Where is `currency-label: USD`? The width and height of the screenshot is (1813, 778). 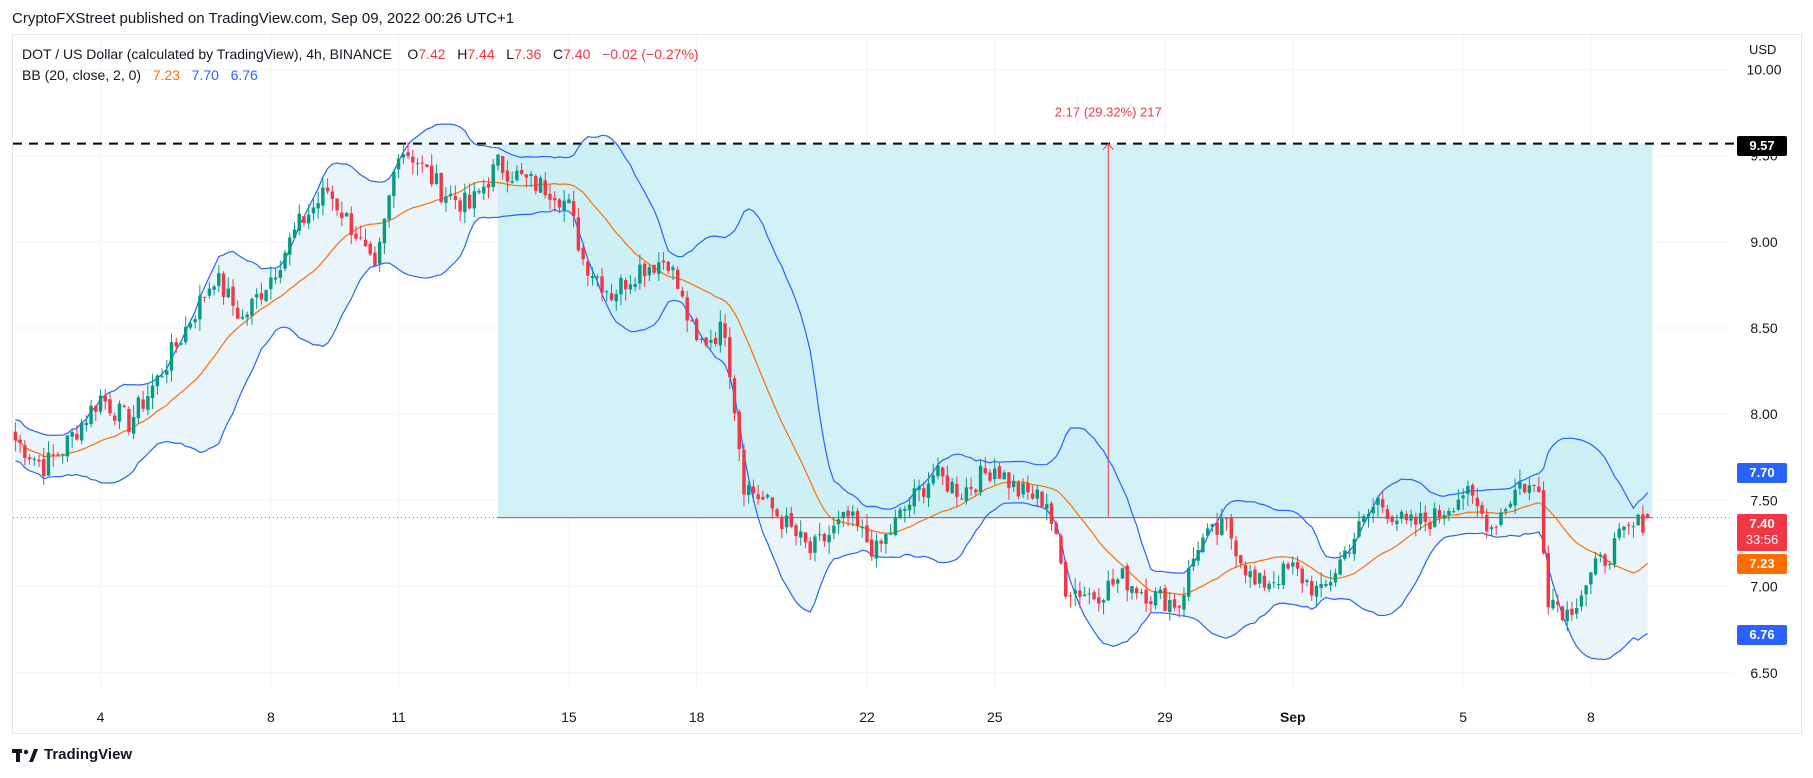
currency-label: USD is located at coordinates (1763, 49).